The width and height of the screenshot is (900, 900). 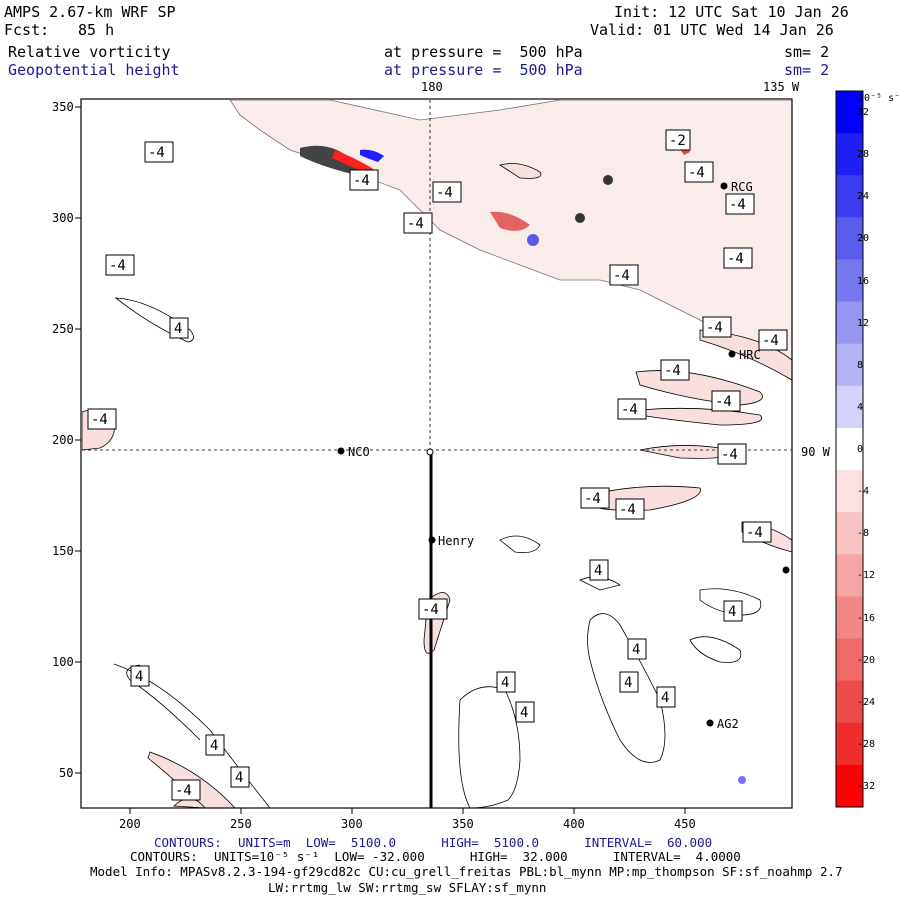 I want to click on colorbar-tick-label: 24, so click(x=863, y=197).